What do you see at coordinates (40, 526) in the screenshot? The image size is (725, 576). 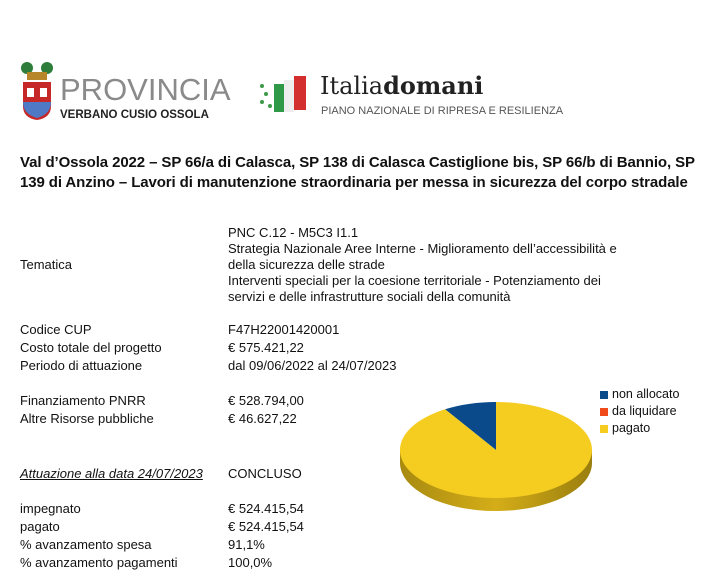 I see `field-label: pagato` at bounding box center [40, 526].